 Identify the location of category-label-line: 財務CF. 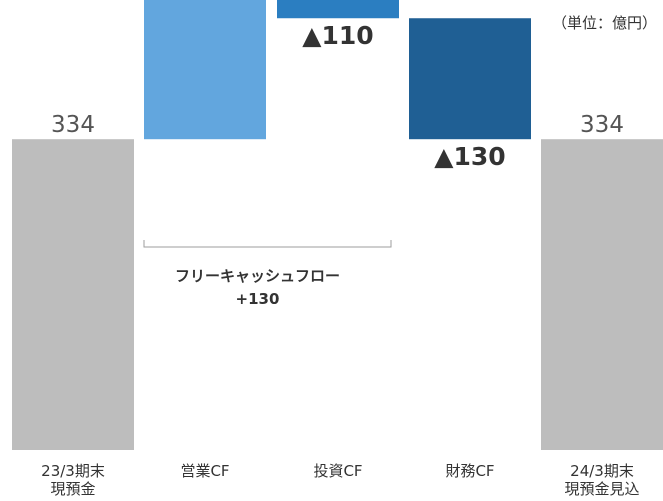
(469, 471).